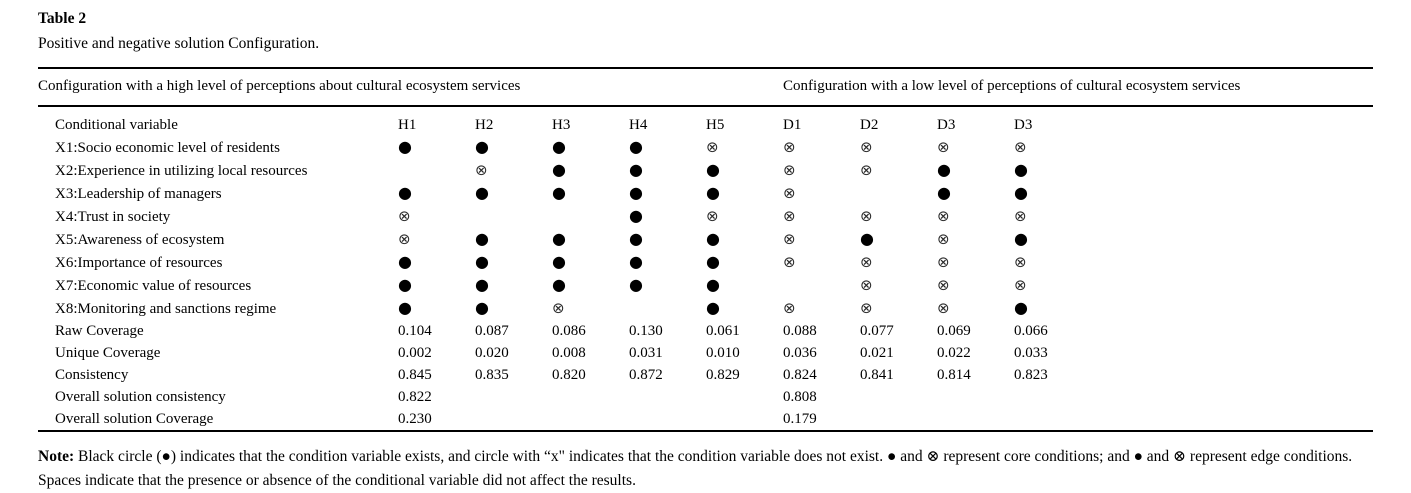  Describe the element at coordinates (800, 353) in the screenshot. I see `value-cell: 0.036` at that location.